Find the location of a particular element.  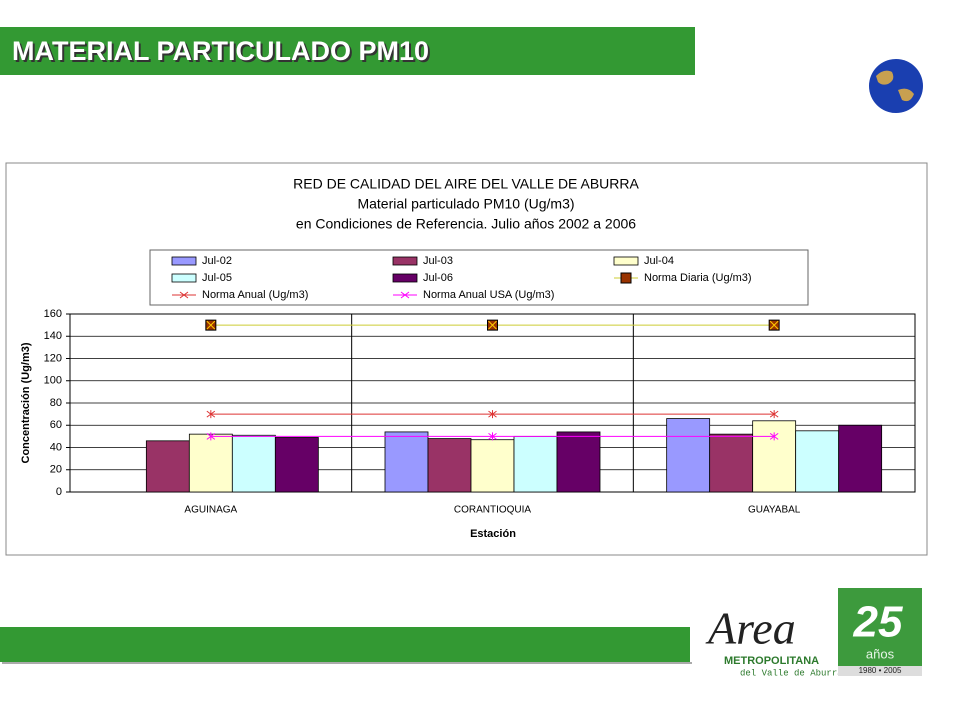

footer-bar is located at coordinates (345, 644).